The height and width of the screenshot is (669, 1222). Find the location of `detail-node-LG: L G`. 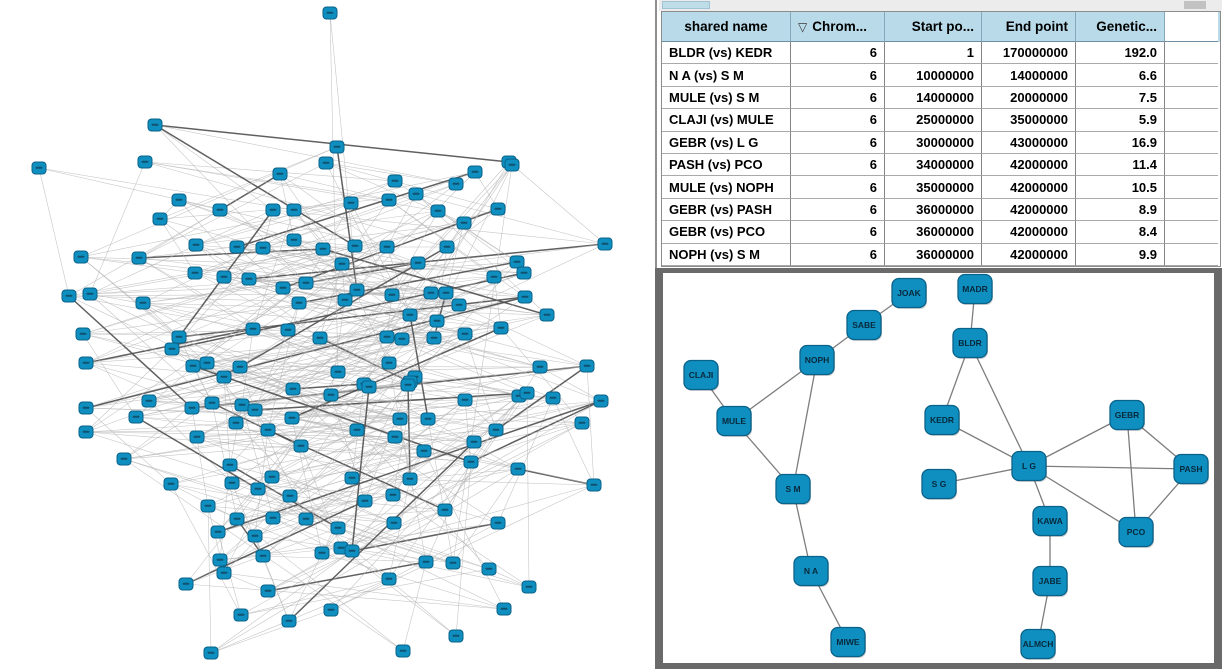

detail-node-LG: L G is located at coordinates (1029, 466).